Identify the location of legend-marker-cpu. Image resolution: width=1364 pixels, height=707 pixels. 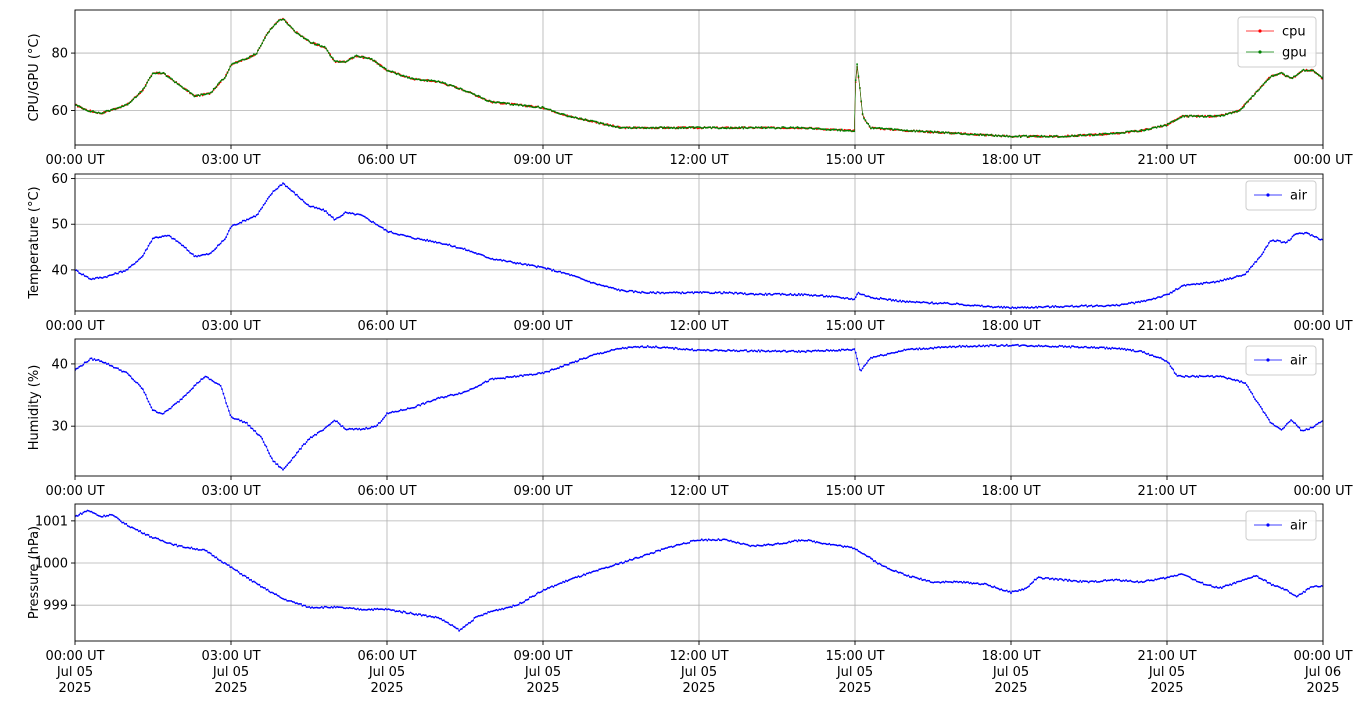
(1260, 31).